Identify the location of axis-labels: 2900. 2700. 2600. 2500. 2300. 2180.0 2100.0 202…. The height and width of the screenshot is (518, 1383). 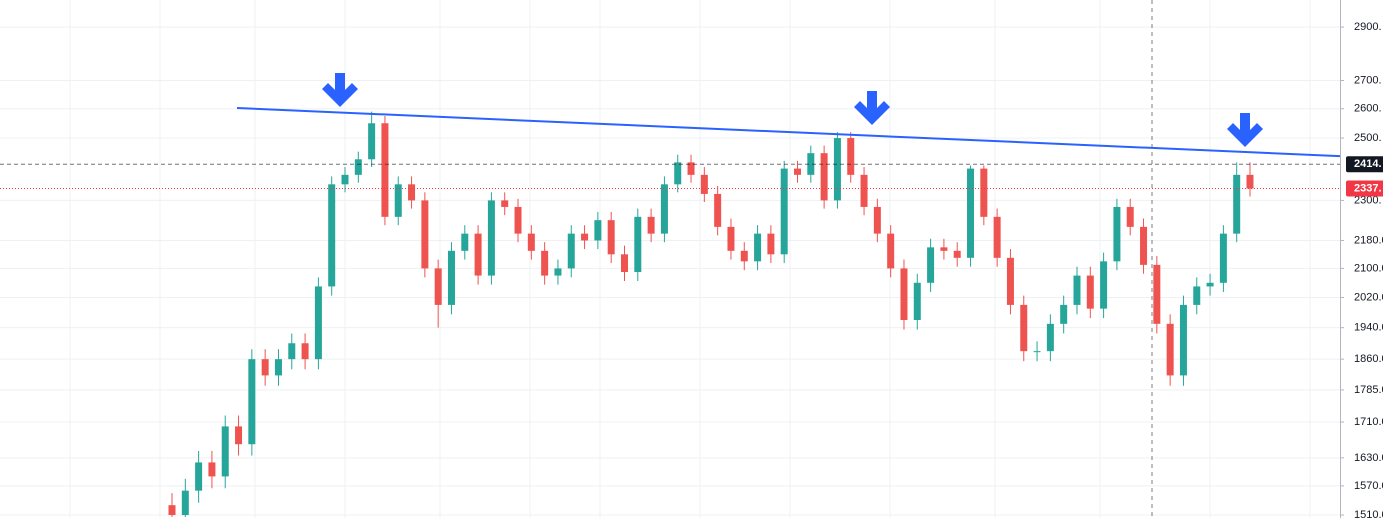
(1361, 269).